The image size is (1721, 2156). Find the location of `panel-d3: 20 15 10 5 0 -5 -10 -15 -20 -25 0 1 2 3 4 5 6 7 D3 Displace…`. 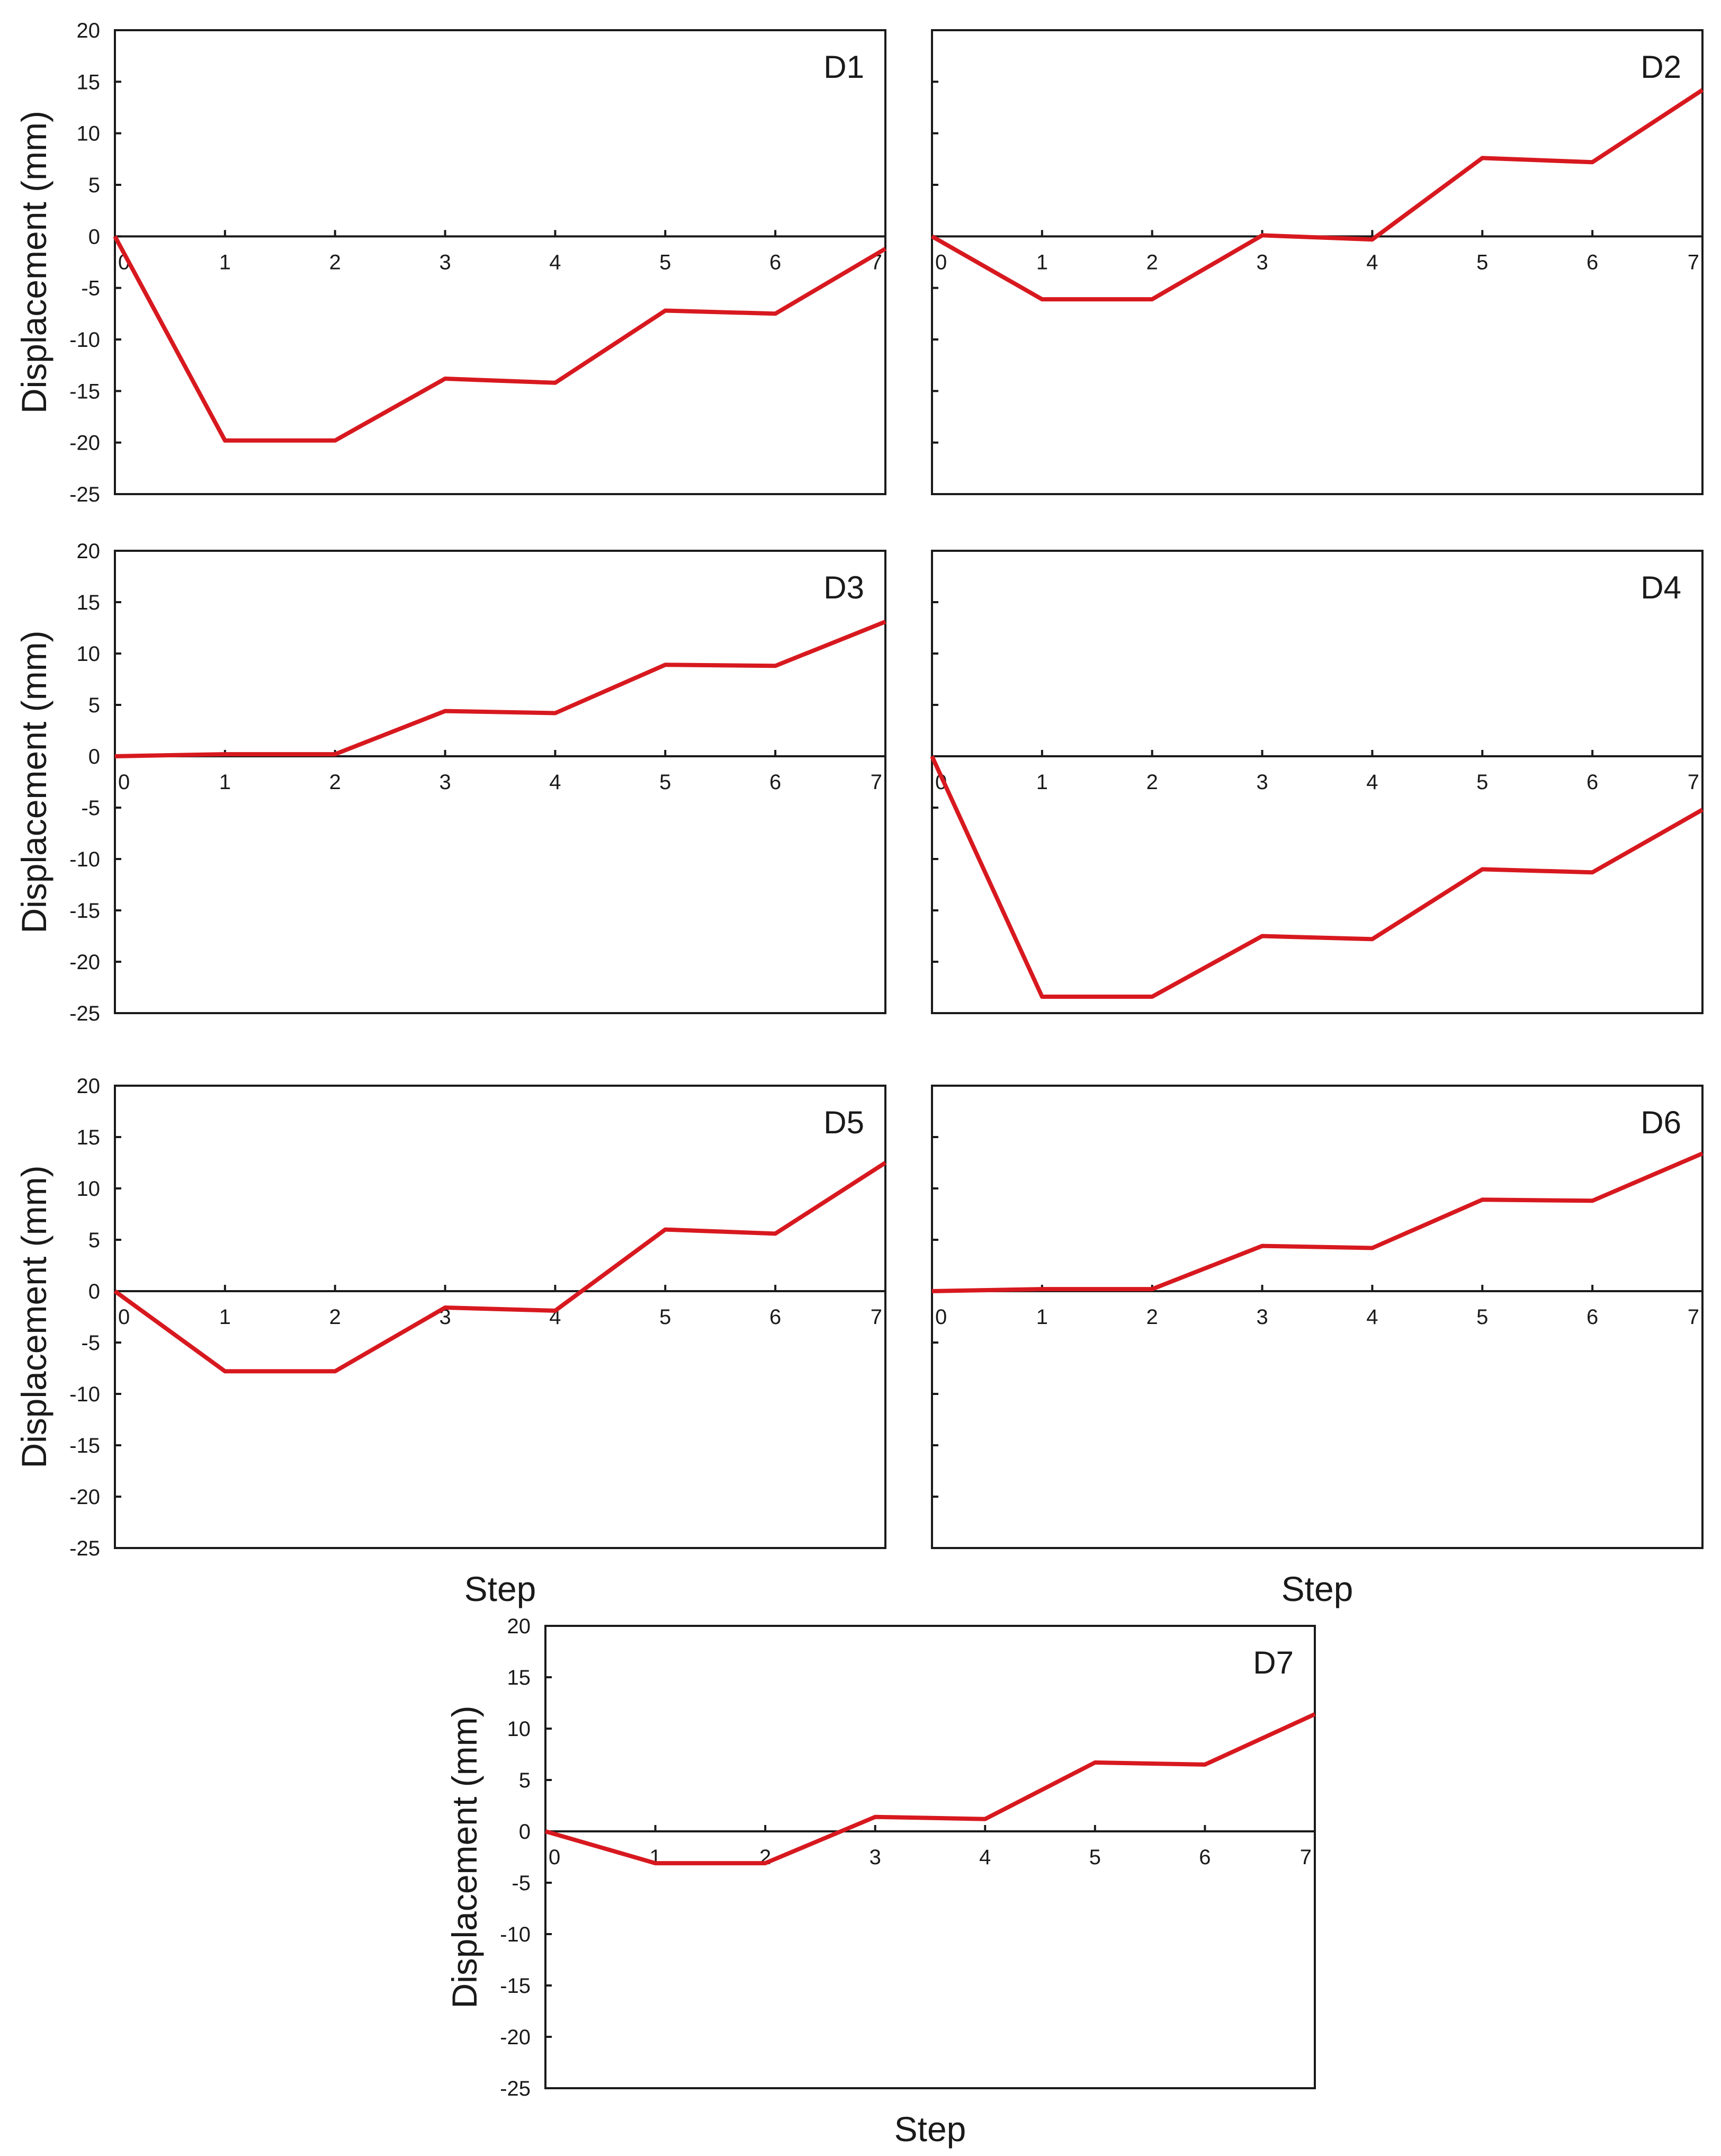

panel-d3: 20 15 10 5 0 -5 -10 -15 -20 -25 0 1 2 3 4 5 6 7 D3 Displace… is located at coordinates (450, 782).